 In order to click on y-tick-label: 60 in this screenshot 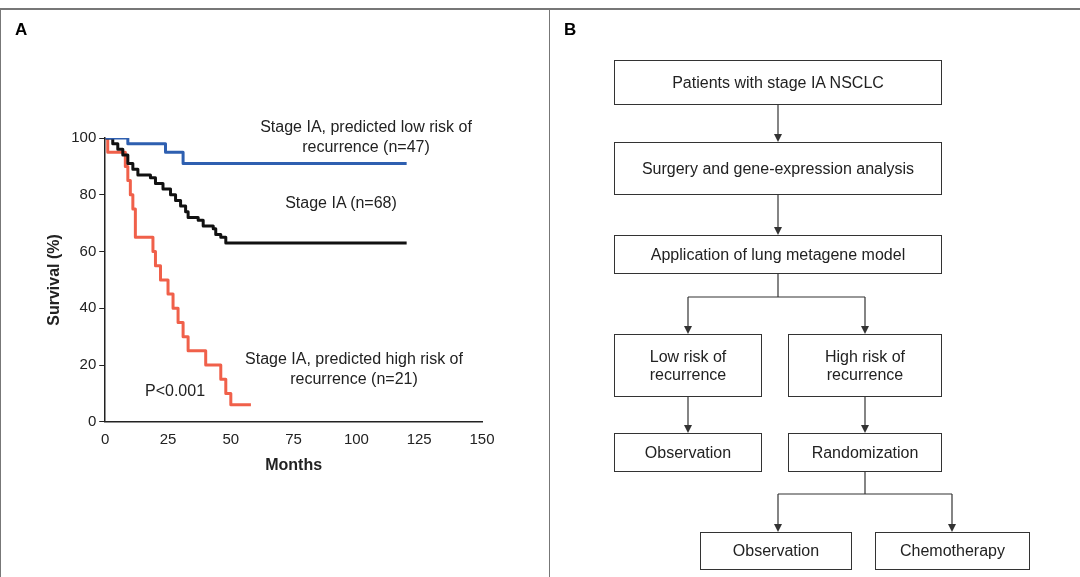, I will do `click(88, 250)`.